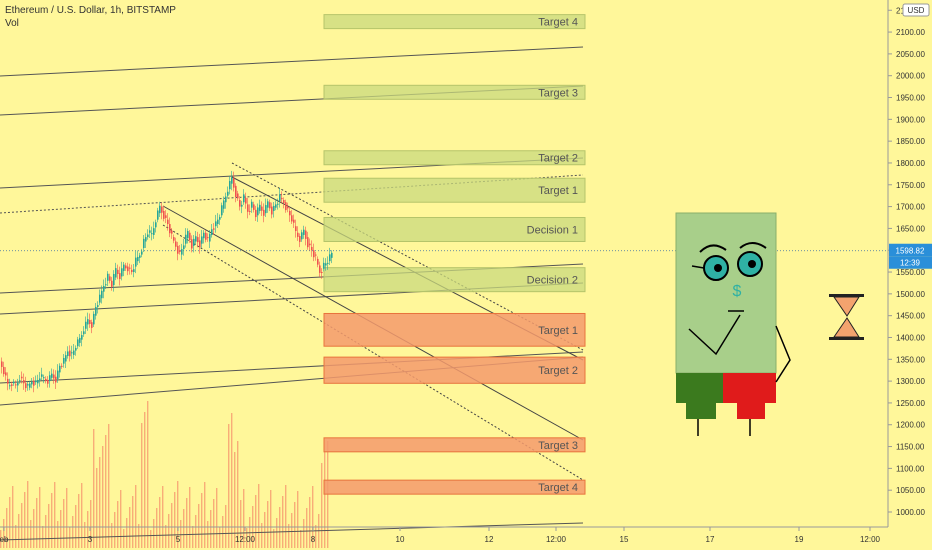 This screenshot has height=550, width=932. Describe the element at coordinates (910, 337) in the screenshot. I see `price-tick-label: 1400.00` at that location.